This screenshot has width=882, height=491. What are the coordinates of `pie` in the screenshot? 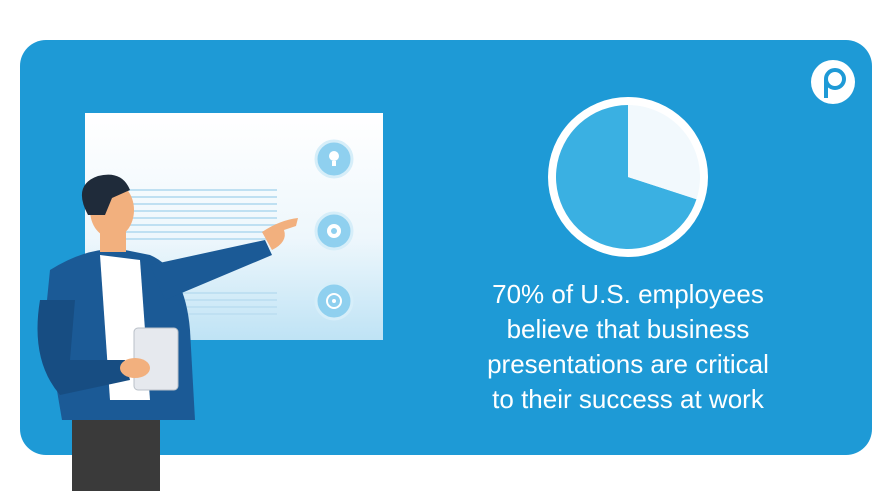 It's located at (627, 176).